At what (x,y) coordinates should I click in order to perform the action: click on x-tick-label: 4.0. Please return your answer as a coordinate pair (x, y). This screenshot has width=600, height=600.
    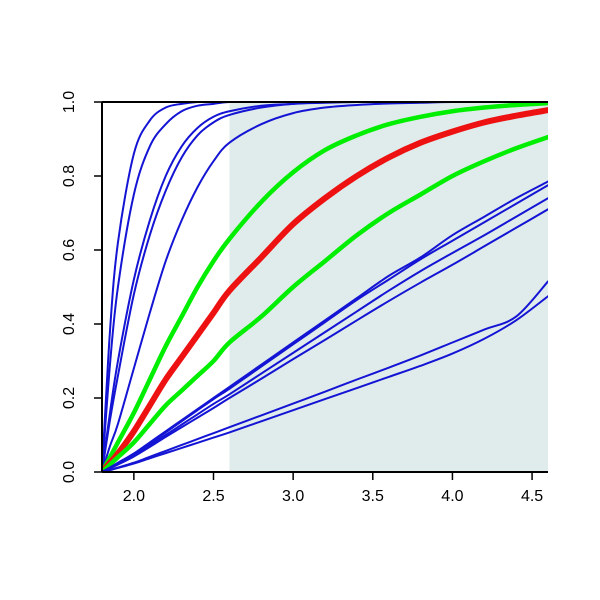
    Looking at the image, I should click on (452, 496).